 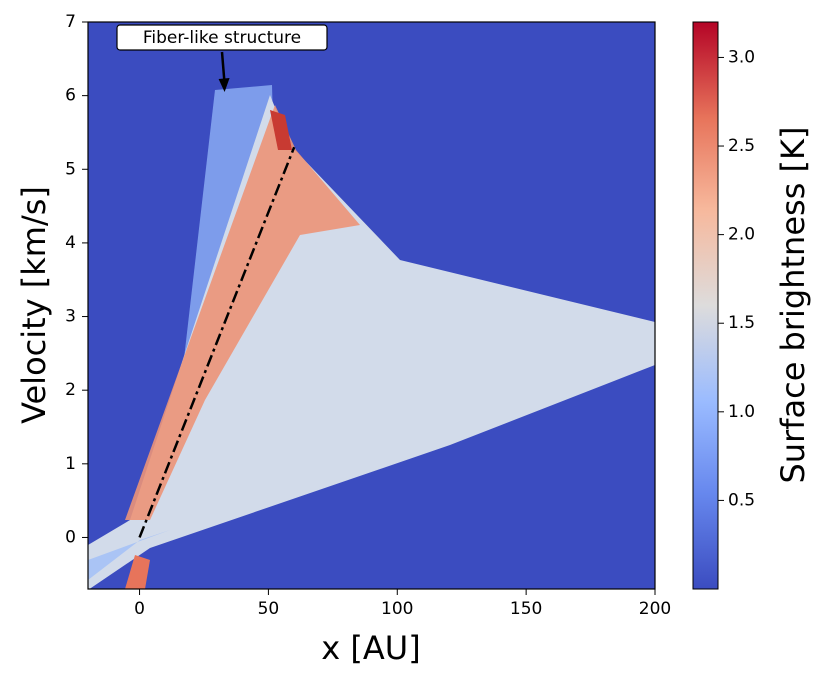 I want to click on annotation-arrowhead, so click(x=224, y=84).